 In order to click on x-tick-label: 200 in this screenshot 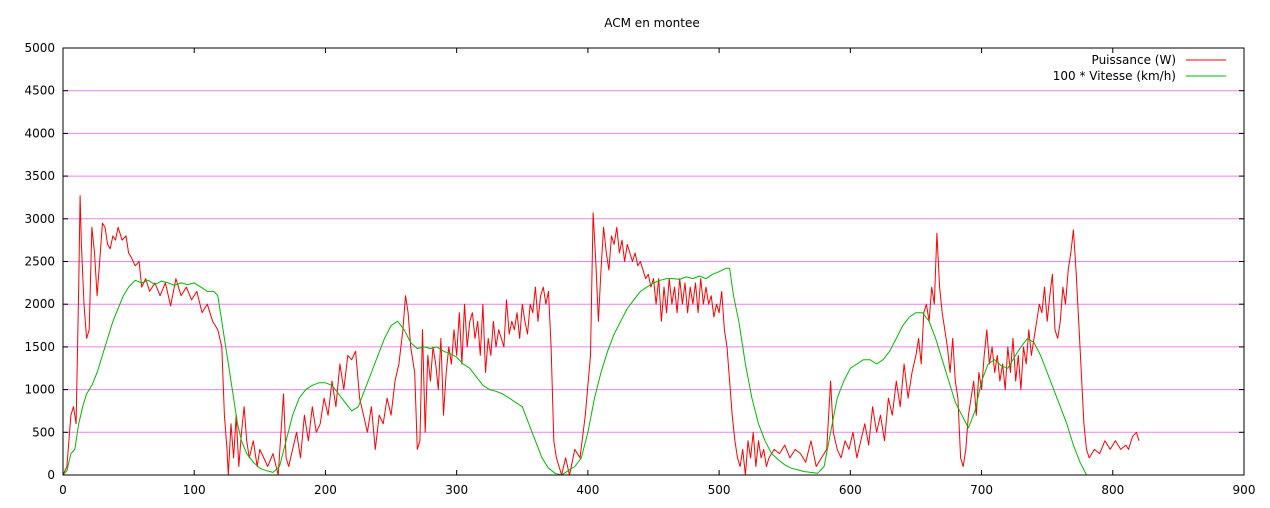, I will do `click(325, 490)`.